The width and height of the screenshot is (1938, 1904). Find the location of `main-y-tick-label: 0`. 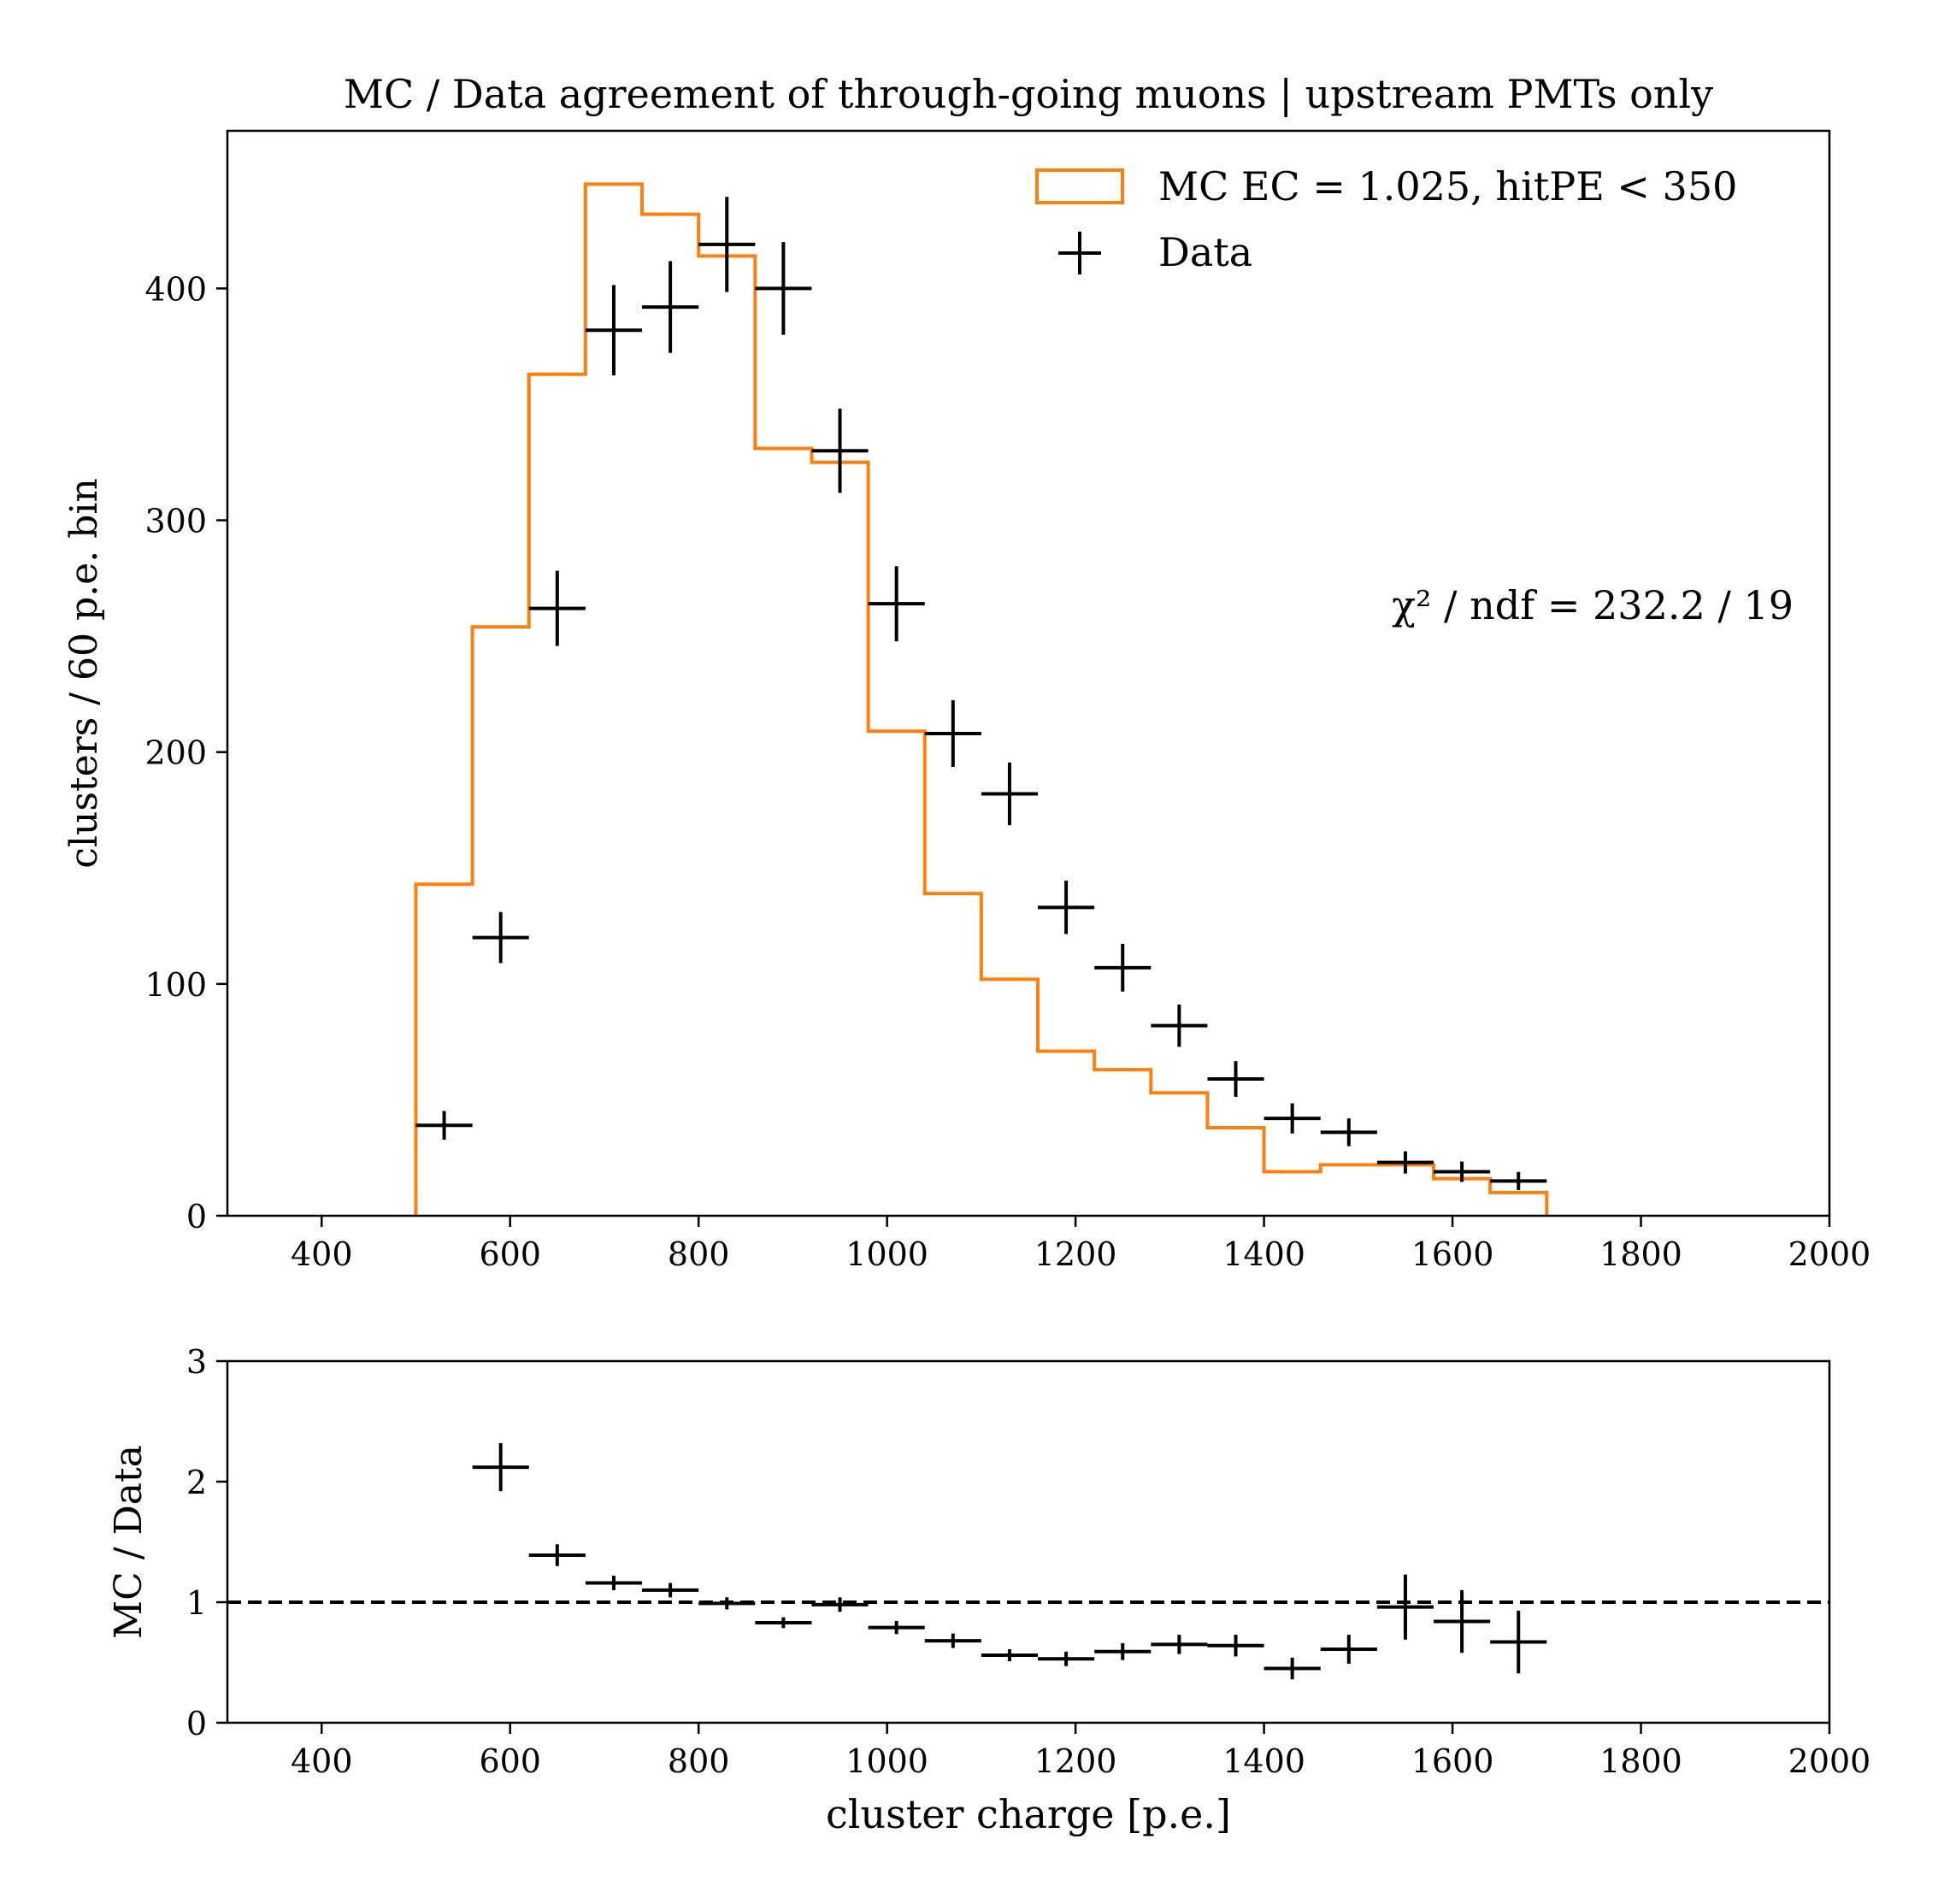

main-y-tick-label: 0 is located at coordinates (197, 1216).